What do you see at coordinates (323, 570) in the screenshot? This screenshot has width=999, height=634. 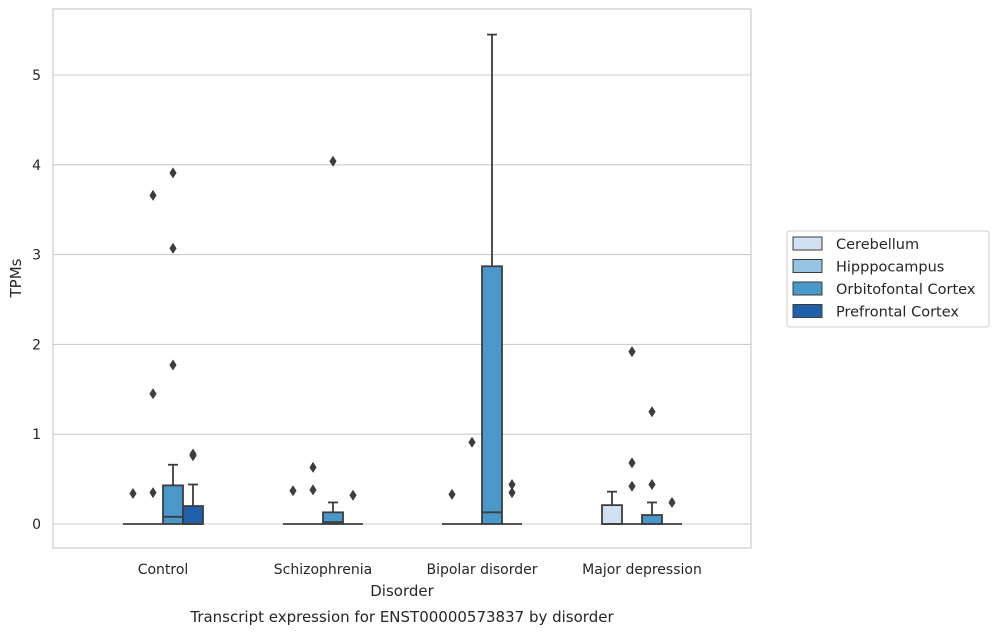 I see `x-tick-label: Schizophrenia` at bounding box center [323, 570].